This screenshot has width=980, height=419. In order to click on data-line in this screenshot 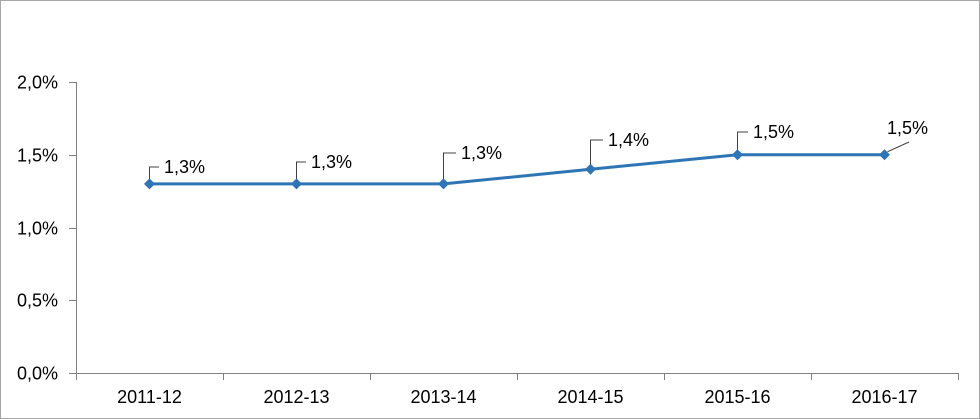, I will do `click(517, 169)`.